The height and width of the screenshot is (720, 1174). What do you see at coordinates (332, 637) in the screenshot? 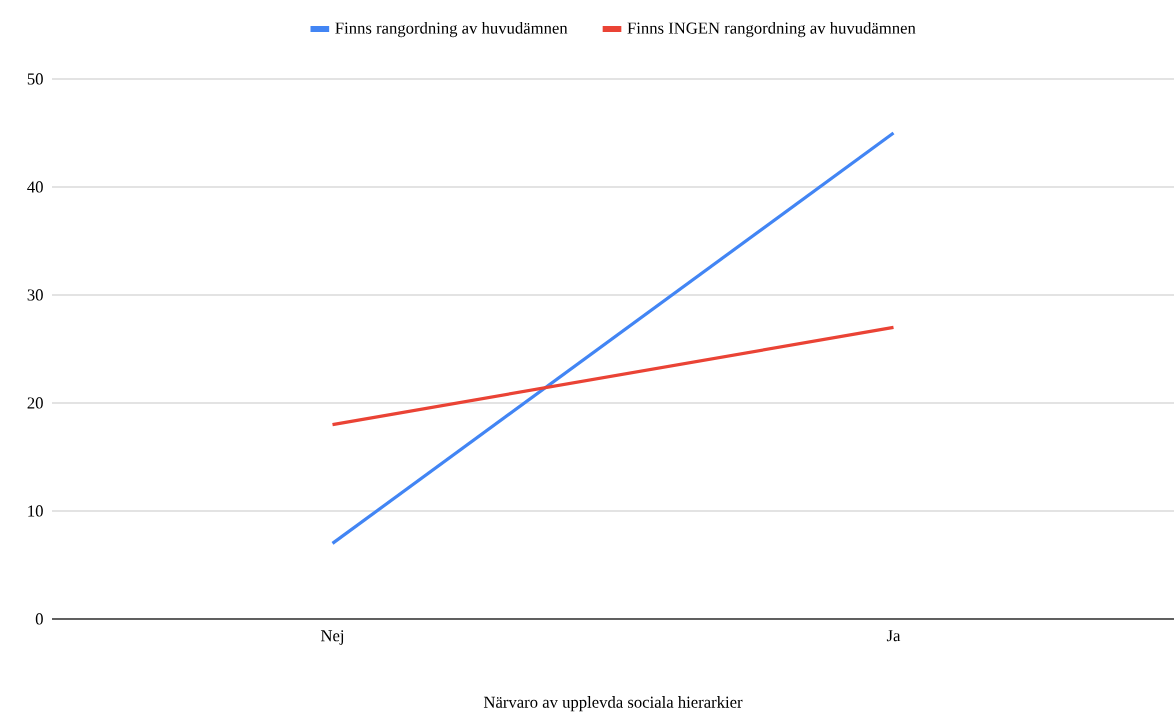
I see `x-tick-label: Nej` at bounding box center [332, 637].